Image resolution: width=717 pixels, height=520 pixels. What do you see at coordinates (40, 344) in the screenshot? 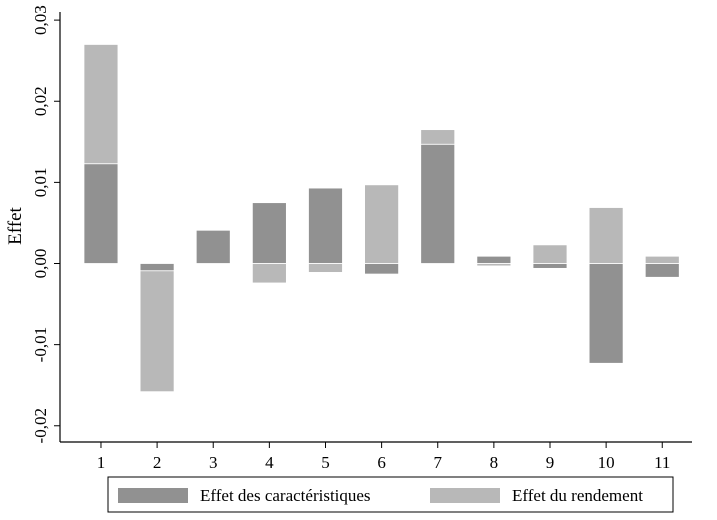
I see `y-tick-label: -0,01` at bounding box center [40, 344].